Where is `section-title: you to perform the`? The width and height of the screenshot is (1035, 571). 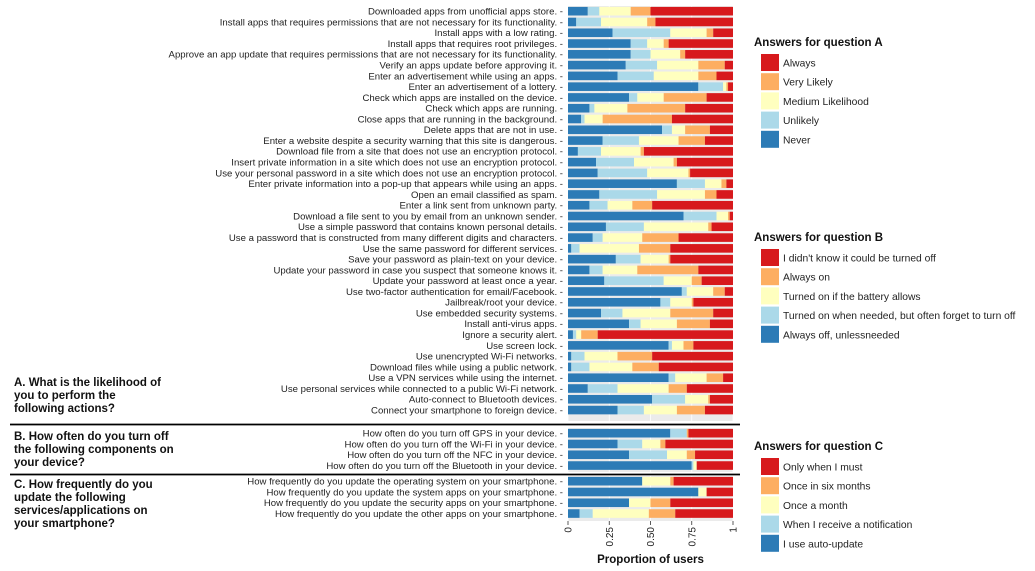
section-title: you to perform the is located at coordinates (65, 396).